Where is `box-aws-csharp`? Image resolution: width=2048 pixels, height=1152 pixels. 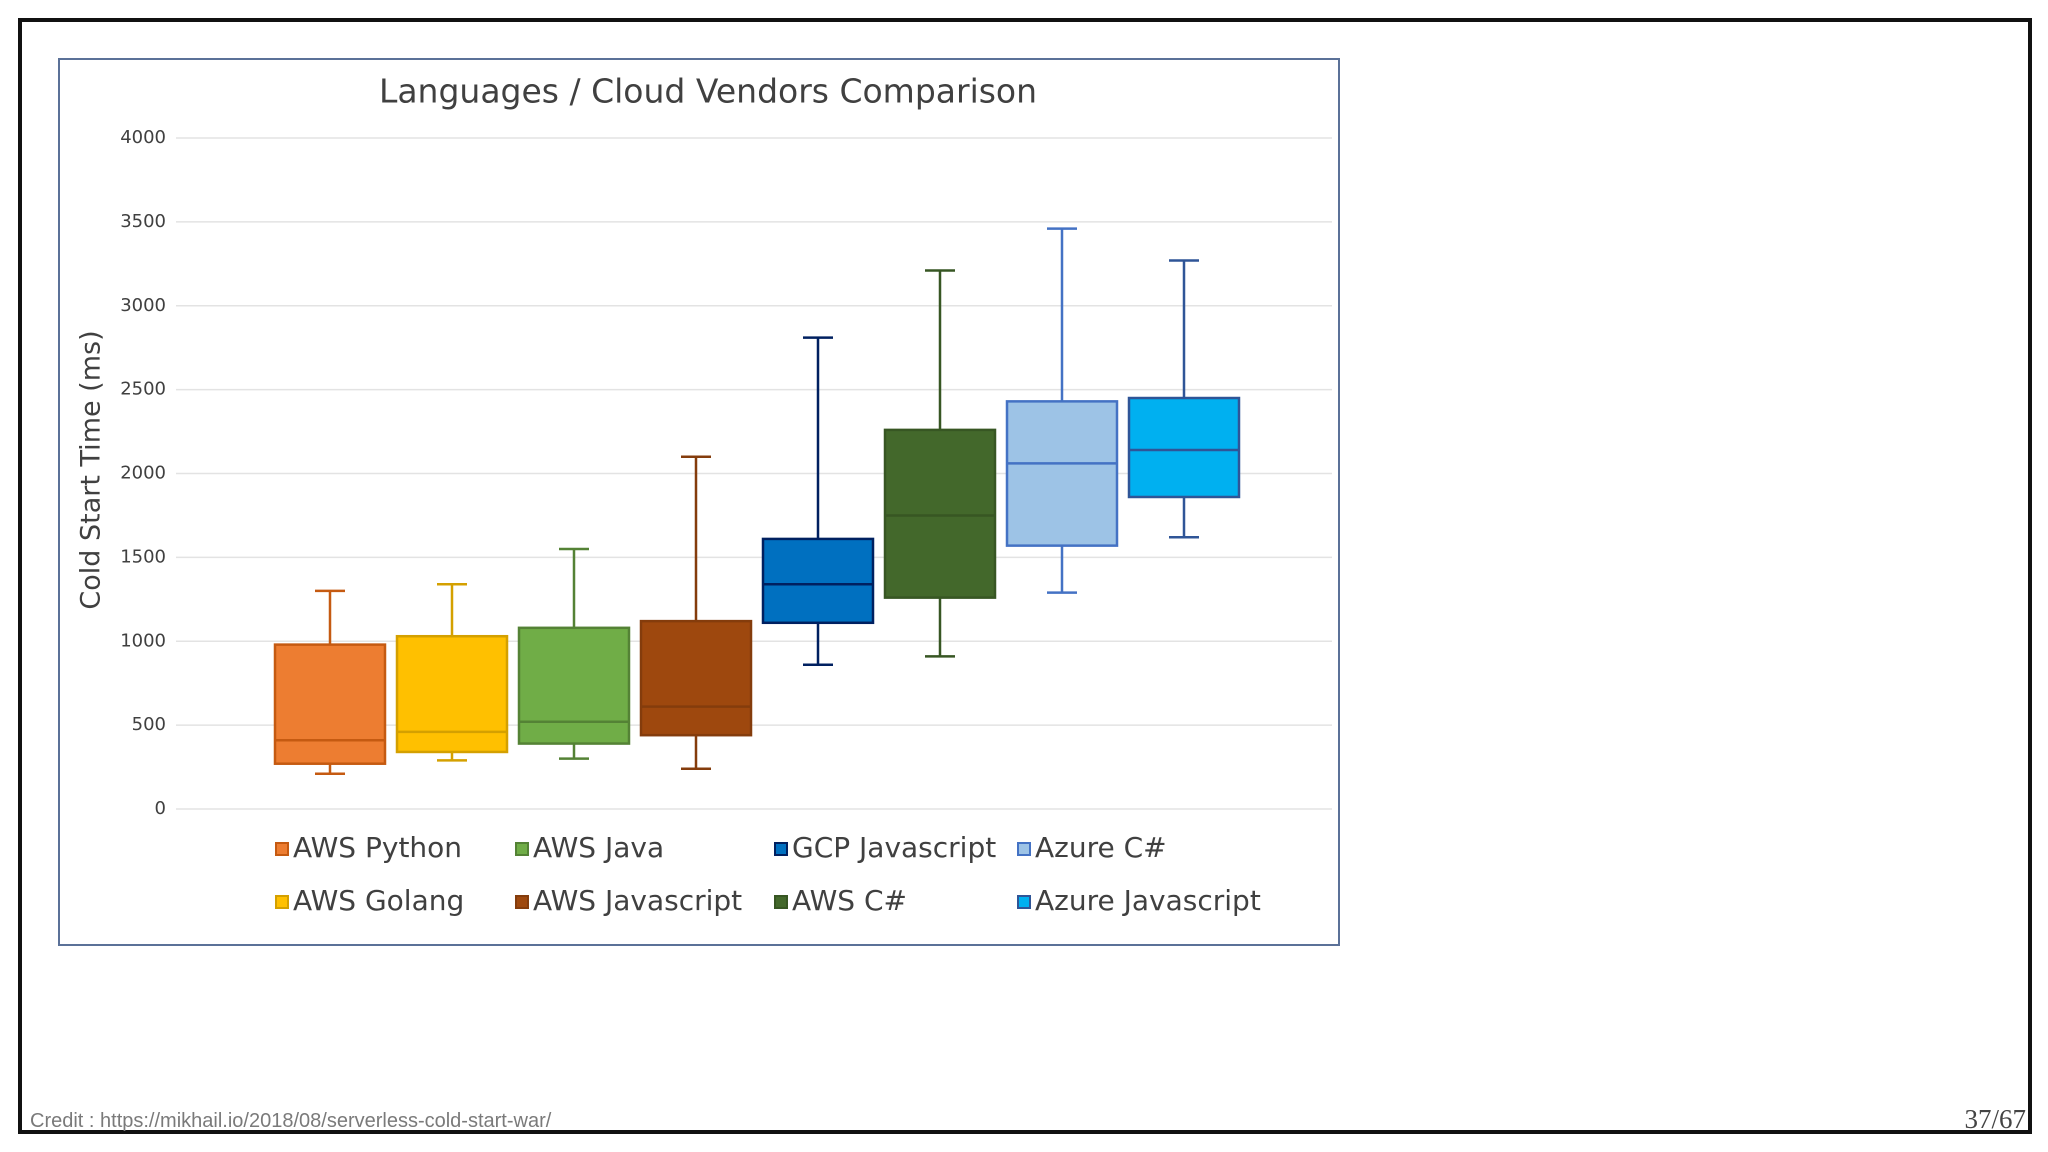
box-aws-csharp is located at coordinates (940, 513).